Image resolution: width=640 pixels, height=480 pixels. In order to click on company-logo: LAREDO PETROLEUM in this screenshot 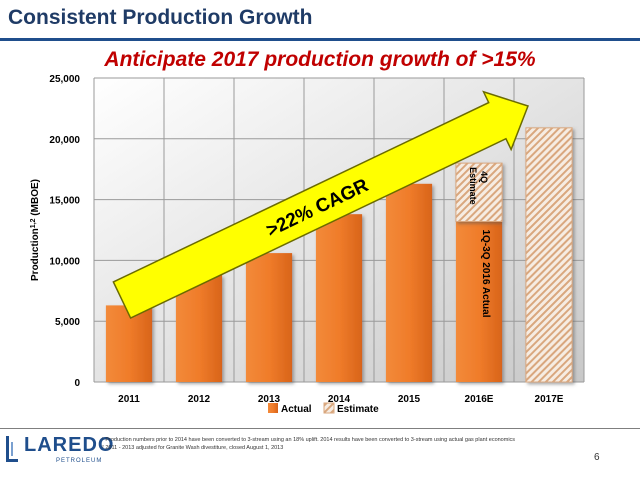, I will do `click(59, 452)`.